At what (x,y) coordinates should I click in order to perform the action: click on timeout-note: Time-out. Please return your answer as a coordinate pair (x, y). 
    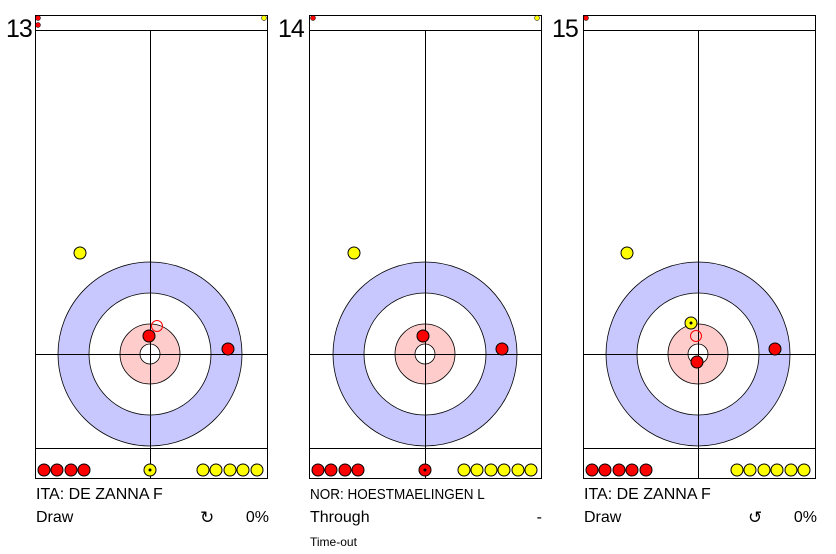
    Looking at the image, I should click on (333, 542).